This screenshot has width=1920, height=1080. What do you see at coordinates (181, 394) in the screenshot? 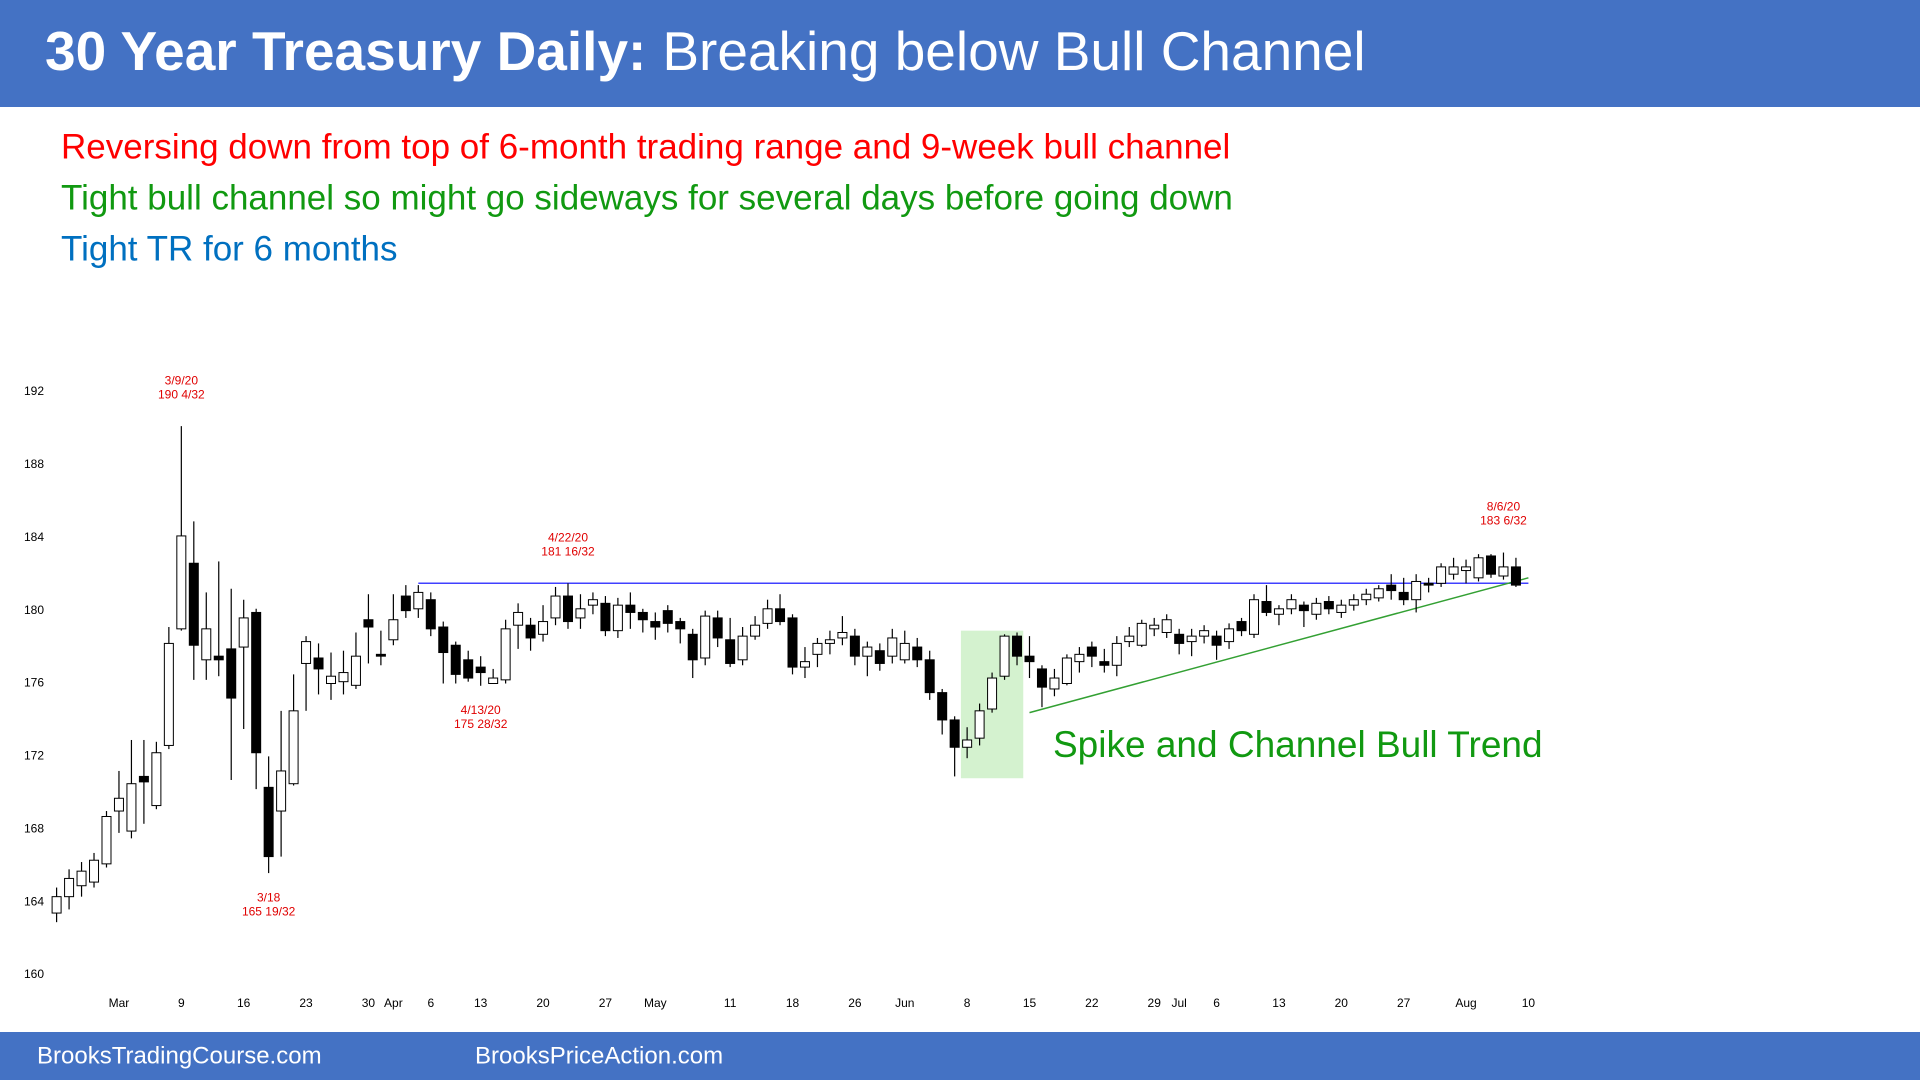
I see `price-annotation: 190 4/32` at bounding box center [181, 394].